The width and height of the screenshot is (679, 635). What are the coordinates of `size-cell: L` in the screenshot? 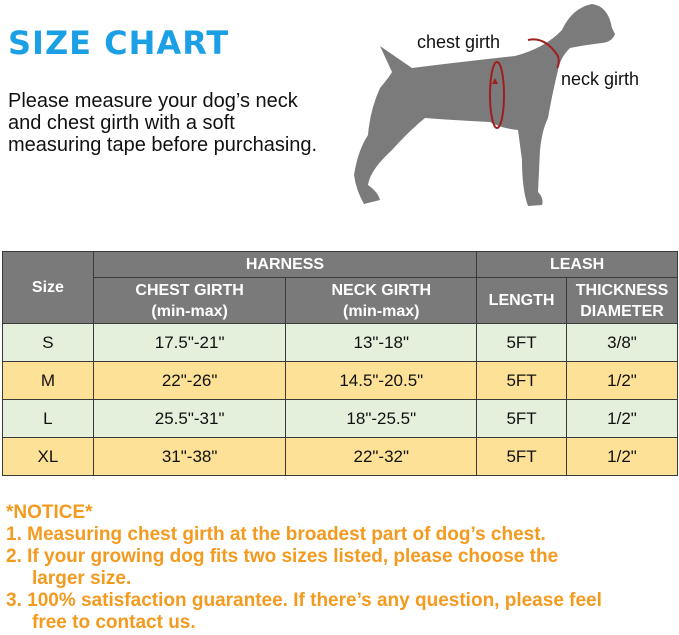 It's located at (48, 418).